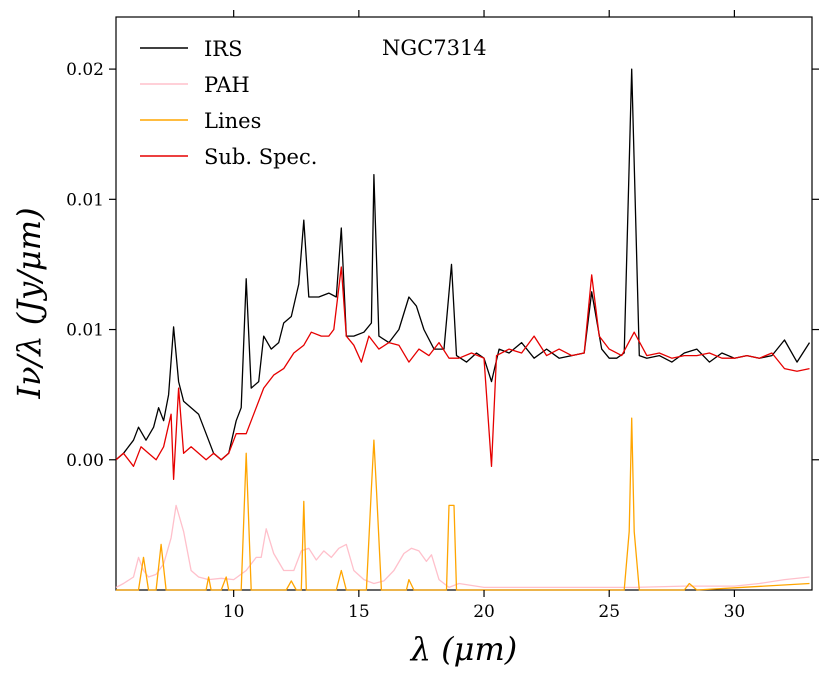 The height and width of the screenshot is (681, 830). Describe the element at coordinates (484, 612) in the screenshot. I see `x-tick-label: 20` at that location.